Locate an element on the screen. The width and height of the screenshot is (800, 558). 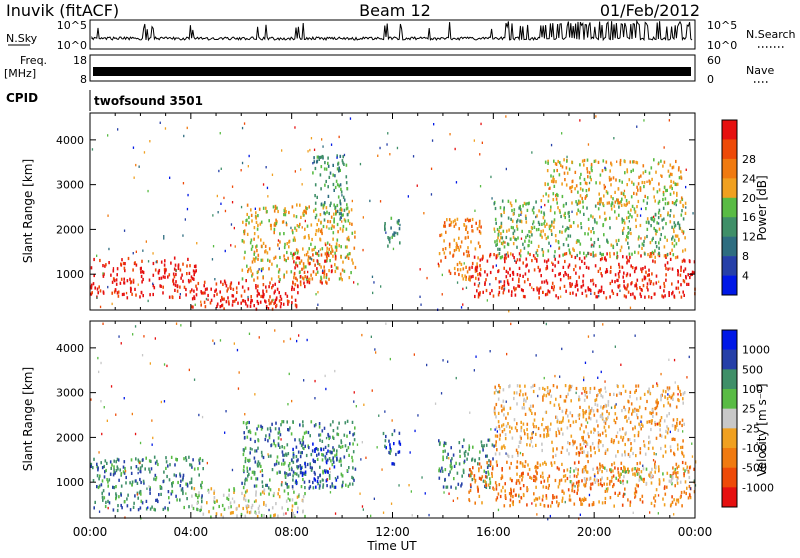
power-colorbar-label: Power [dB] is located at coordinates (762, 207).